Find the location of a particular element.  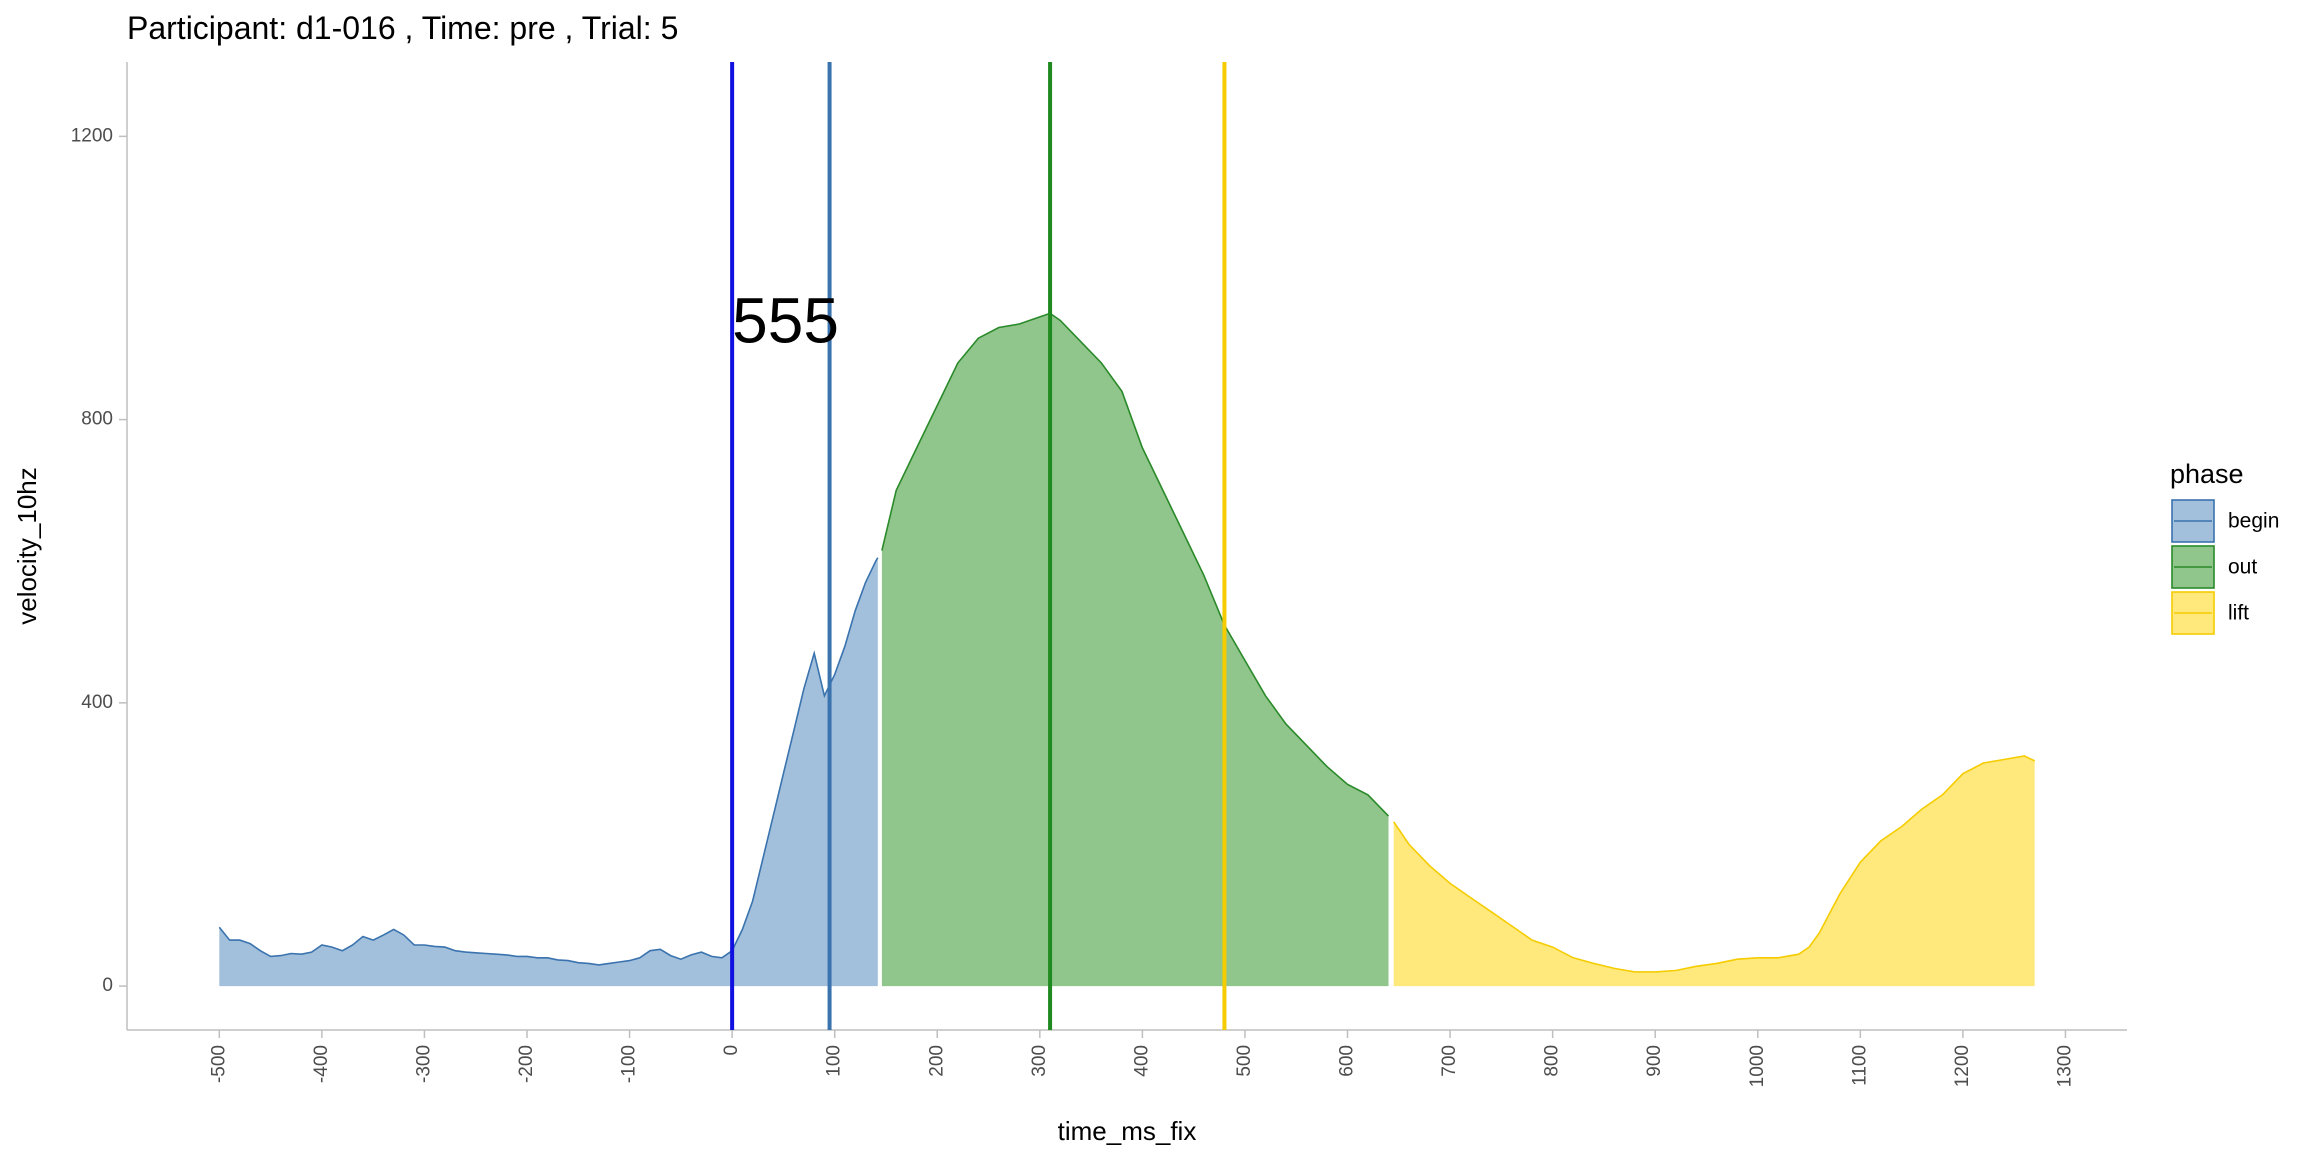

line-lift is located at coordinates (1714, 864).